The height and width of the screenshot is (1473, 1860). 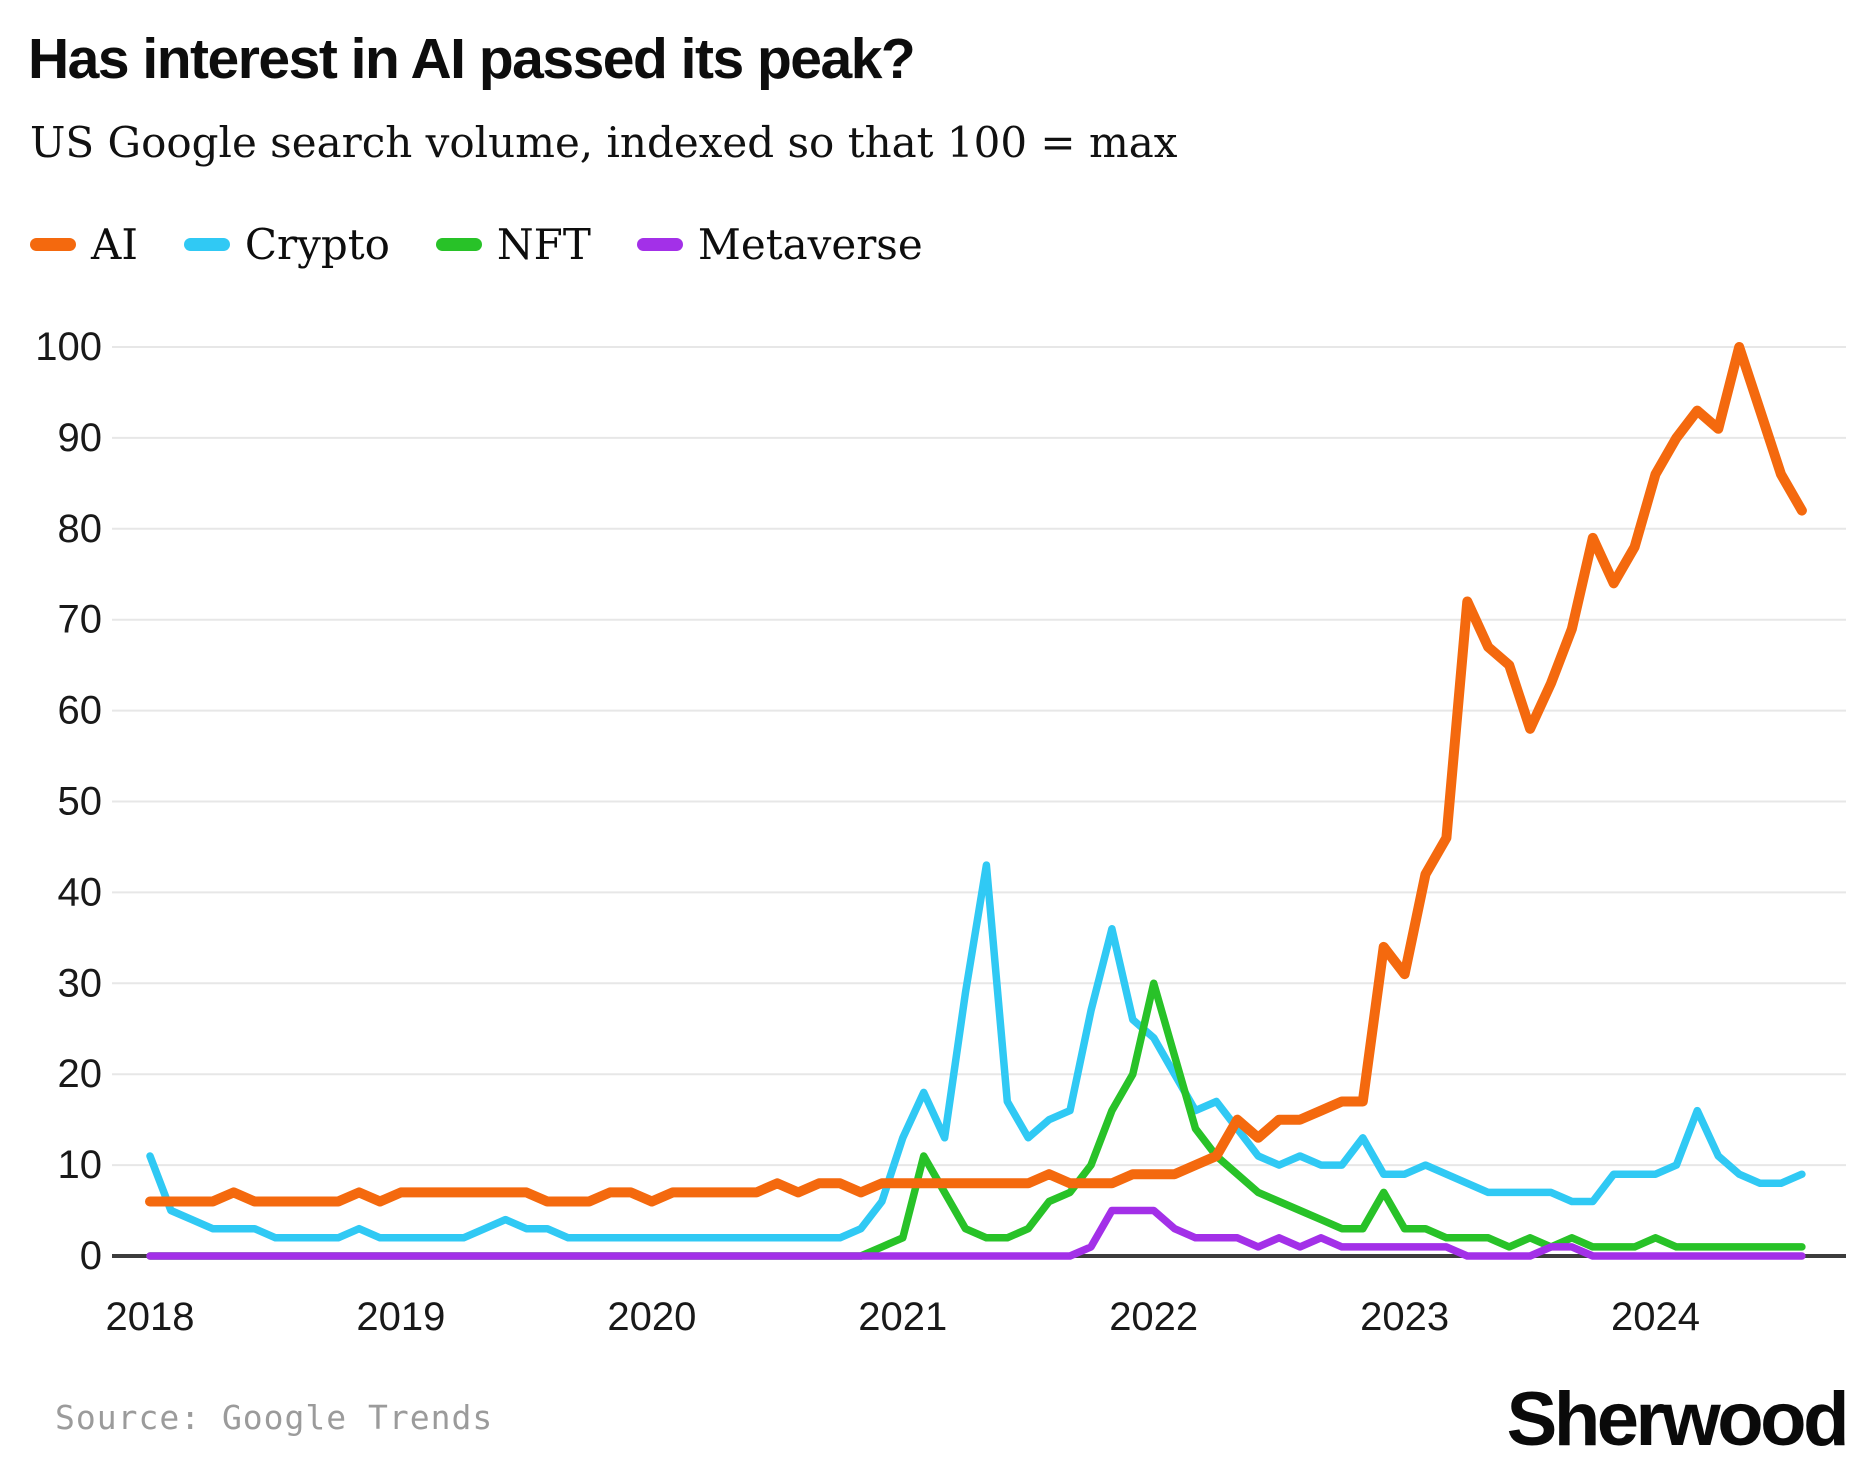 I want to click on legend-swatch-nft, so click(x=458, y=244).